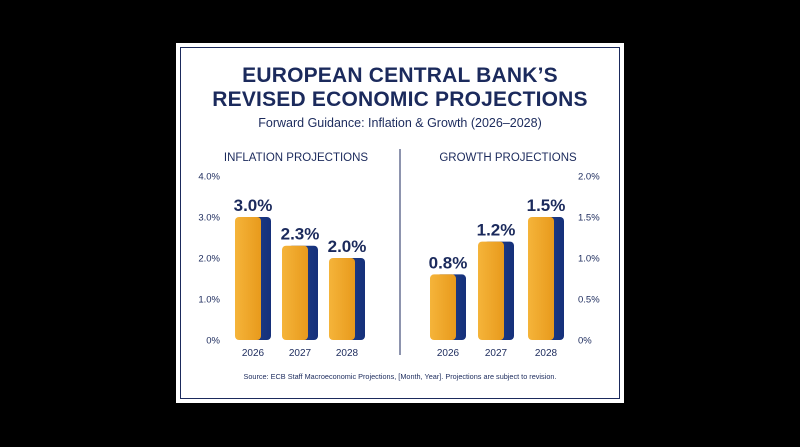 The width and height of the screenshot is (800, 447). What do you see at coordinates (546, 353) in the screenshot?
I see `growth-category-label: 2028` at bounding box center [546, 353].